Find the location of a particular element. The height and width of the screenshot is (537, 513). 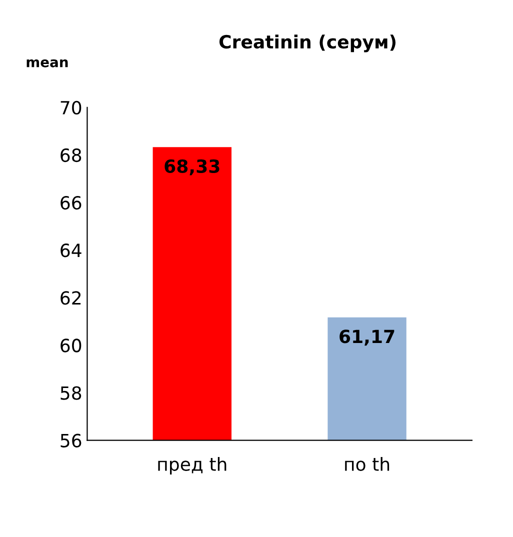

y-tick-label: 62 is located at coordinates (70, 298).